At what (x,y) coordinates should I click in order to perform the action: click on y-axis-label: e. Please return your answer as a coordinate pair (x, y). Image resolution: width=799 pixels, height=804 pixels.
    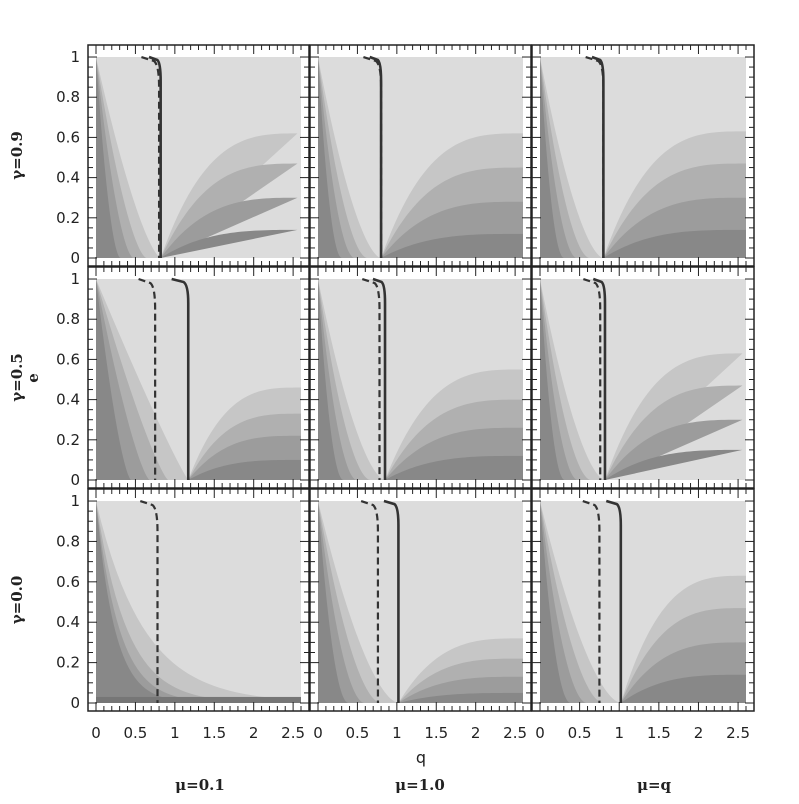
    Looking at the image, I should click on (33, 378).